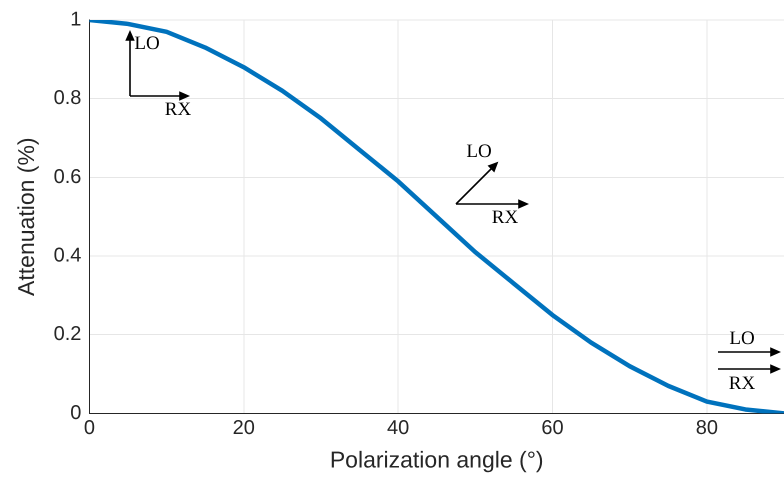  Describe the element at coordinates (76, 413) in the screenshot. I see `y-tick-label: 0` at that location.